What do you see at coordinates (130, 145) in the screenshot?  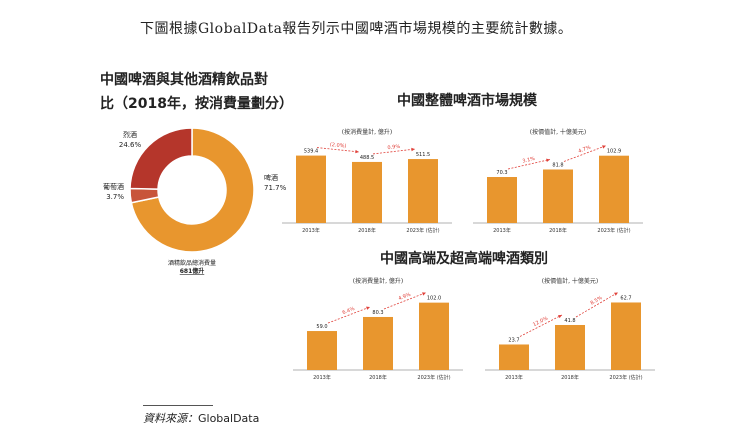 I see `pie-slice-percent: 24.6%` at bounding box center [130, 145].